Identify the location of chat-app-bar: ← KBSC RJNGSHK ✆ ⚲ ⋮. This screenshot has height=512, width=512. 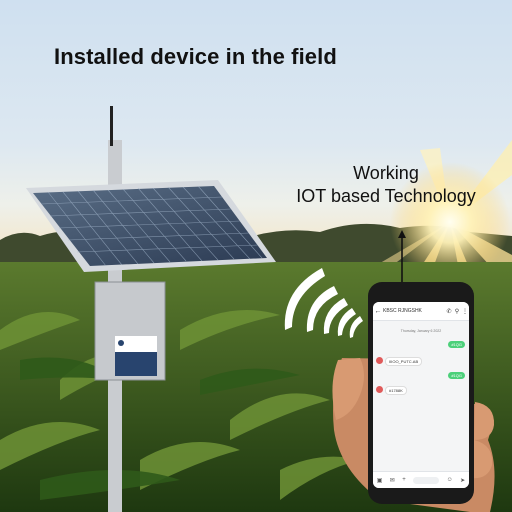
(421, 311).